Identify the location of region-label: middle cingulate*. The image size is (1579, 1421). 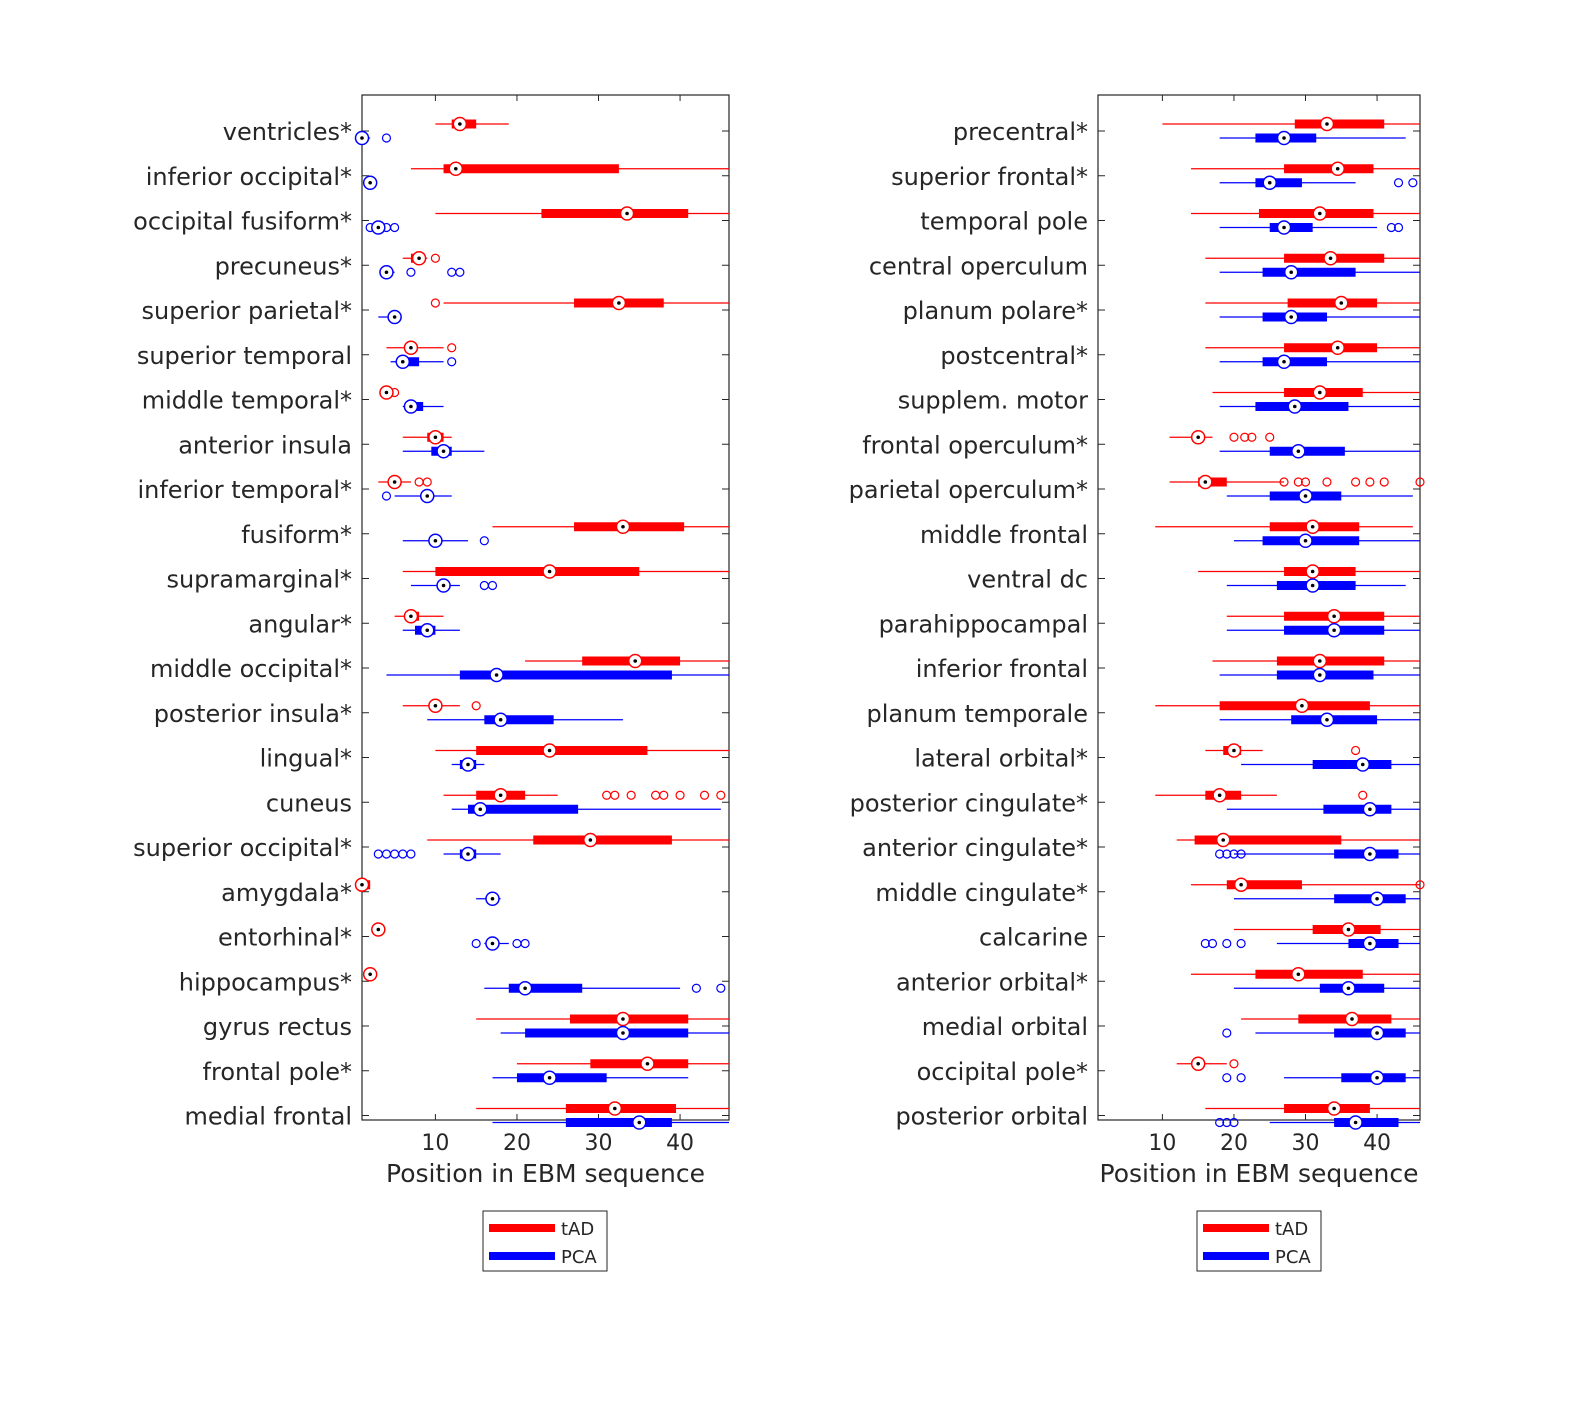
(981, 893).